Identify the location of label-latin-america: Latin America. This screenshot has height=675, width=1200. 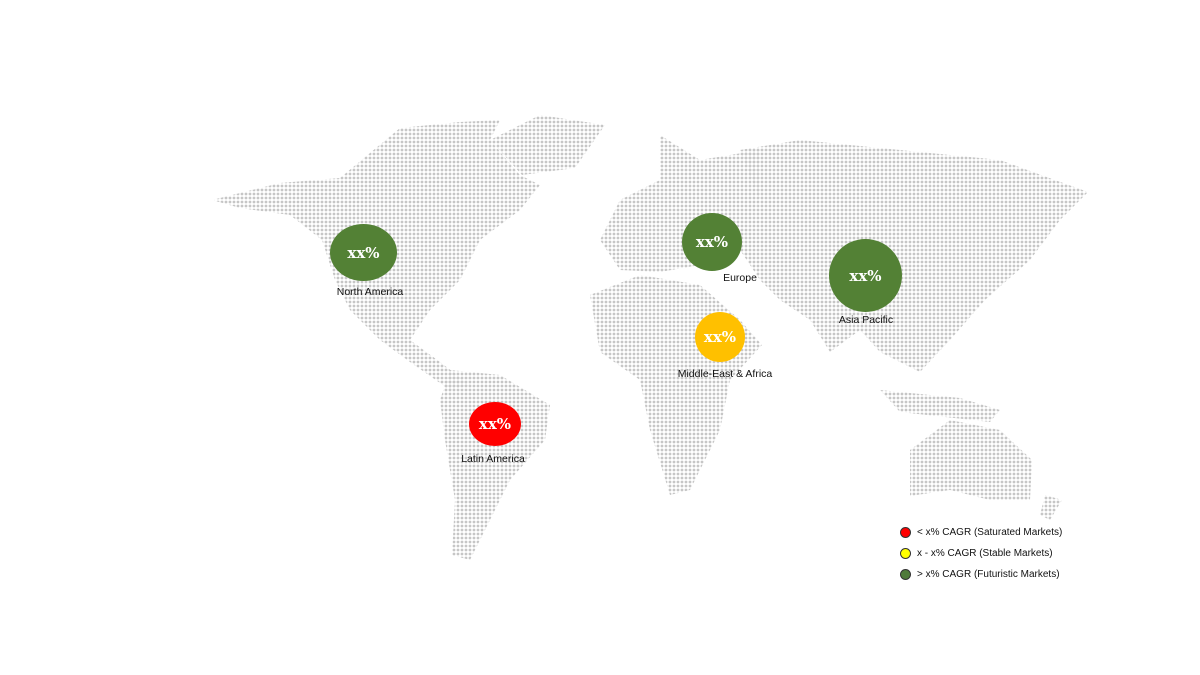
(493, 459).